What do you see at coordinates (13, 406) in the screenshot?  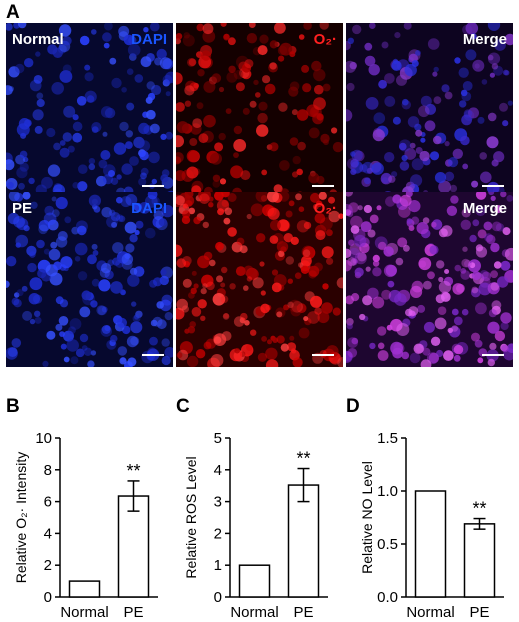 I see `panel-letter-b: B` at bounding box center [13, 406].